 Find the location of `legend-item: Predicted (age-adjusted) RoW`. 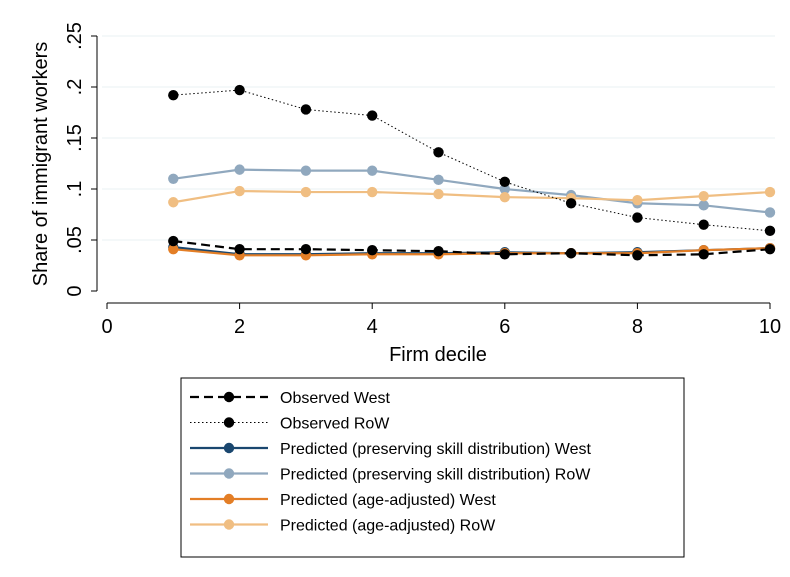

legend-item: Predicted (age-adjusted) RoW is located at coordinates (343, 526).